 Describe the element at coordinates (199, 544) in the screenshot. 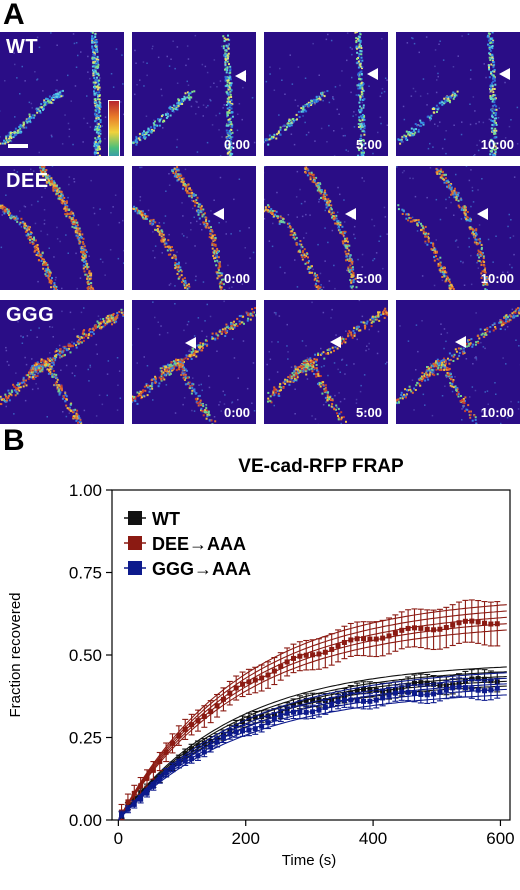

I see `legend-label: DEE→AAA` at that location.